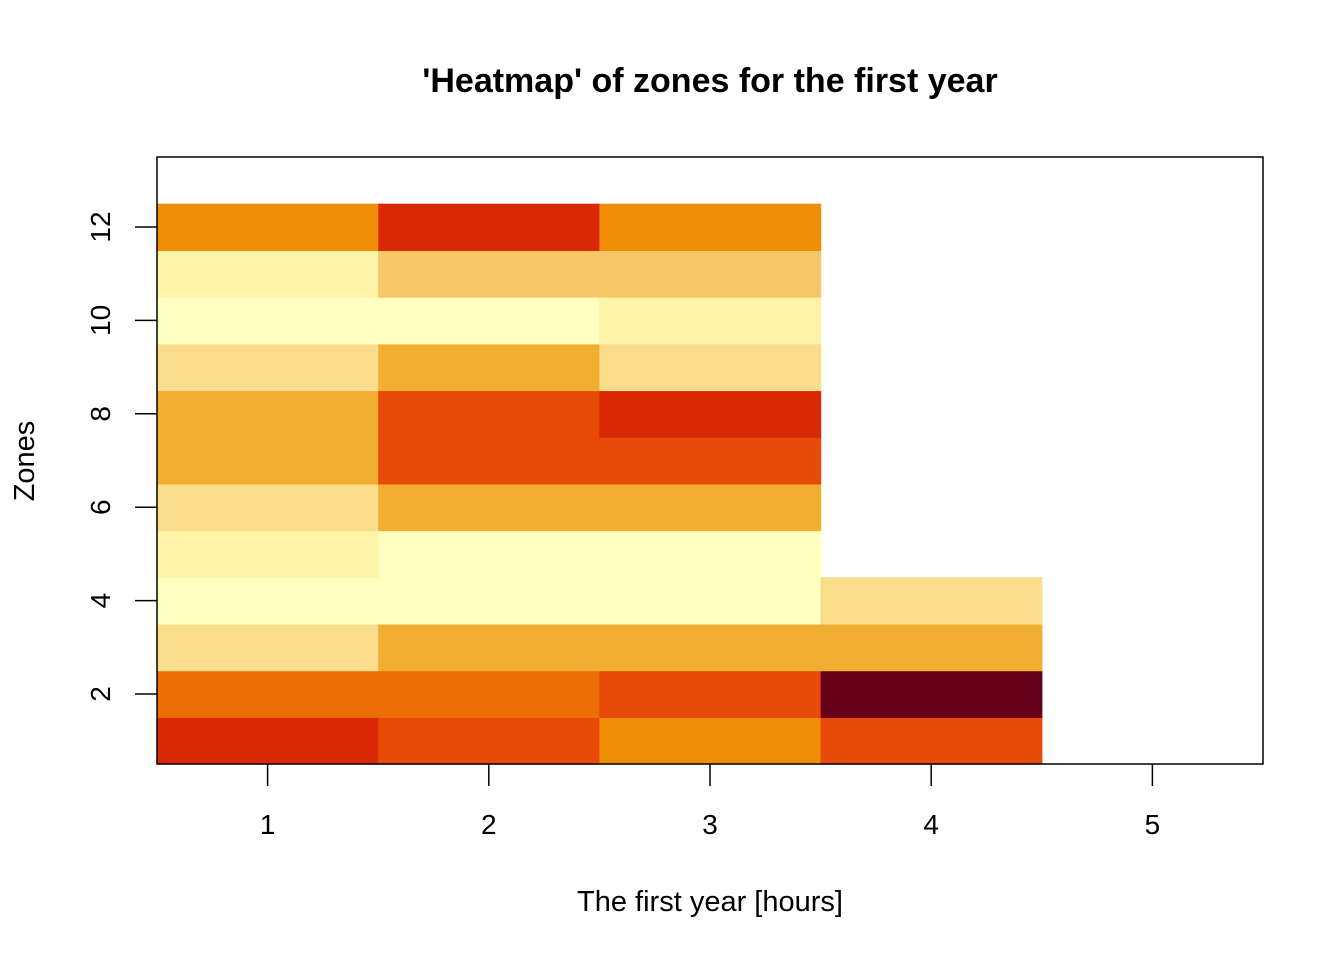  What do you see at coordinates (710, 824) in the screenshot?
I see `x-tick-label: 3` at bounding box center [710, 824].